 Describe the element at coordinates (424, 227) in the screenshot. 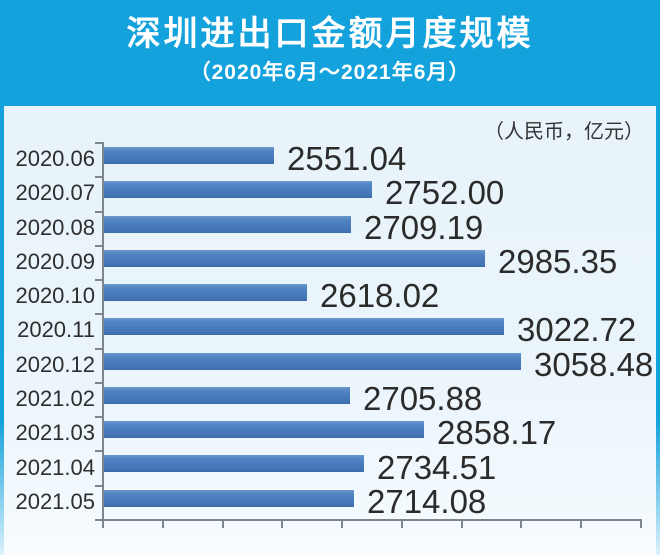

I see `value-label: 2709.19` at that location.